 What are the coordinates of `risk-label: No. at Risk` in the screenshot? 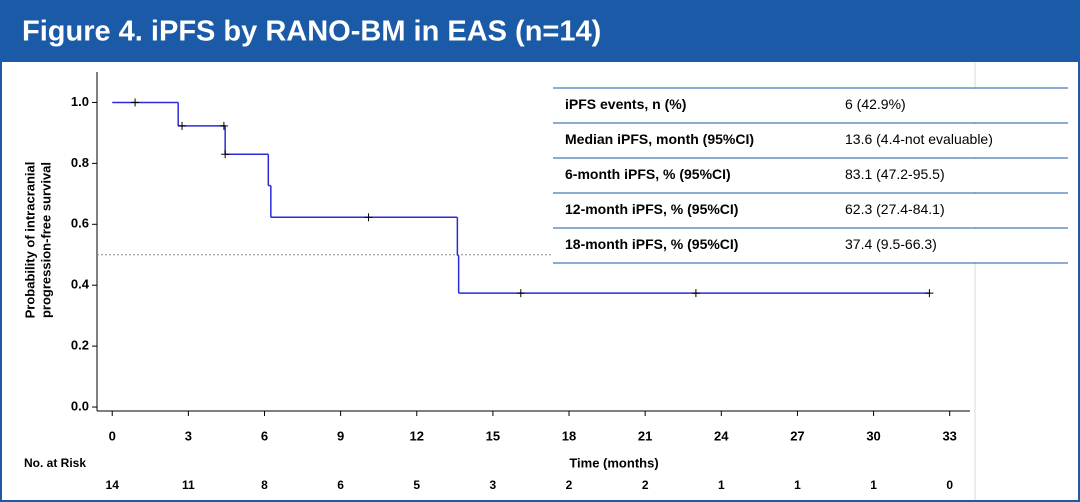 It's located at (55, 463).